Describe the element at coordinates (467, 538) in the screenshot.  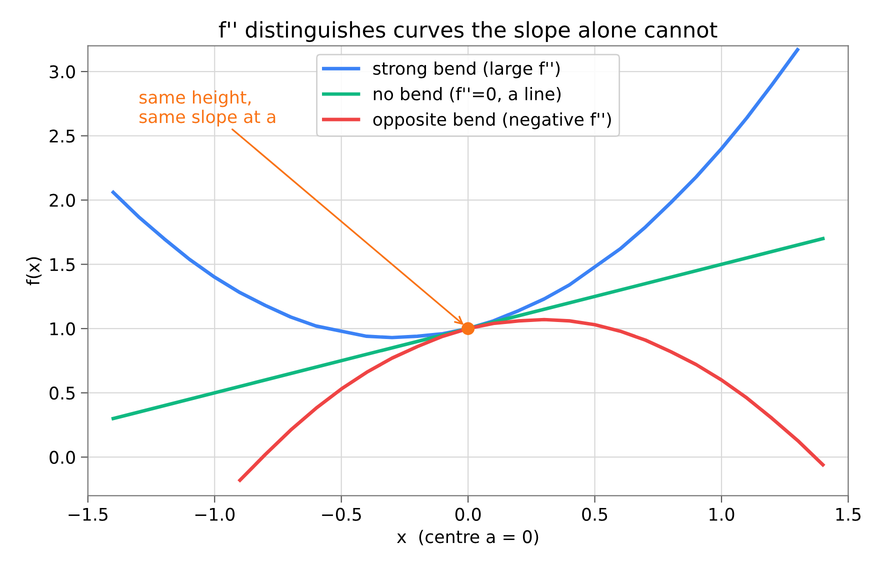
I see `x-axis-title: x (centre a = 0)` at that location.